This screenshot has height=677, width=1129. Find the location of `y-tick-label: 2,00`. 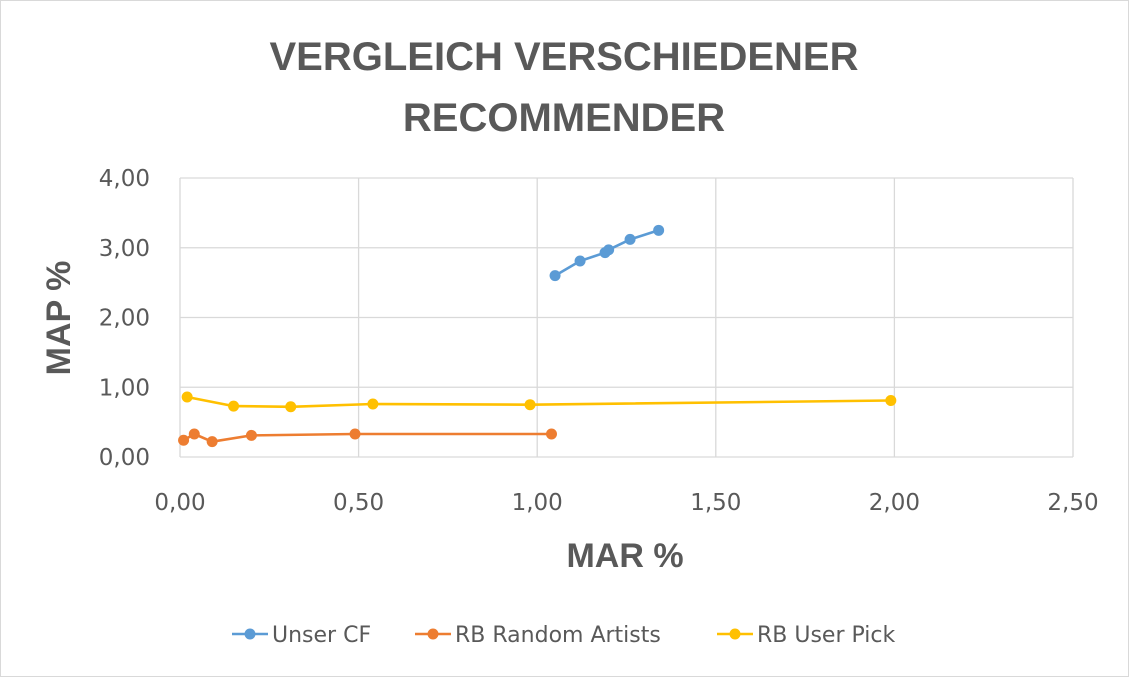

y-tick-label: 2,00 is located at coordinates (124, 319).